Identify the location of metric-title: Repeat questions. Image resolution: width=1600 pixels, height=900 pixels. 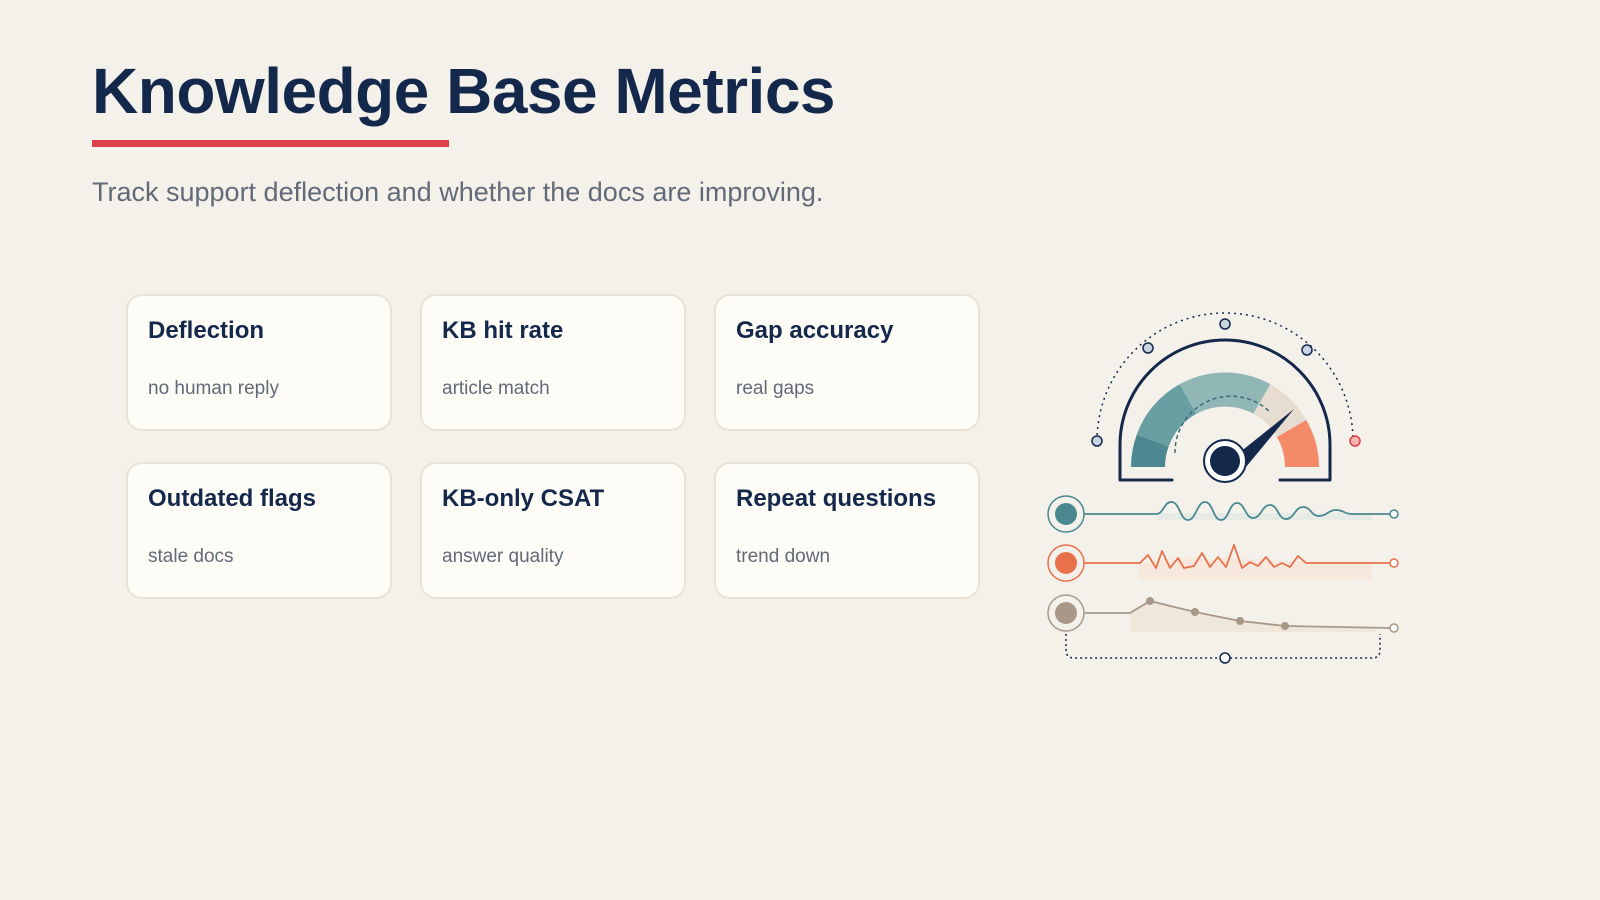
(836, 498).